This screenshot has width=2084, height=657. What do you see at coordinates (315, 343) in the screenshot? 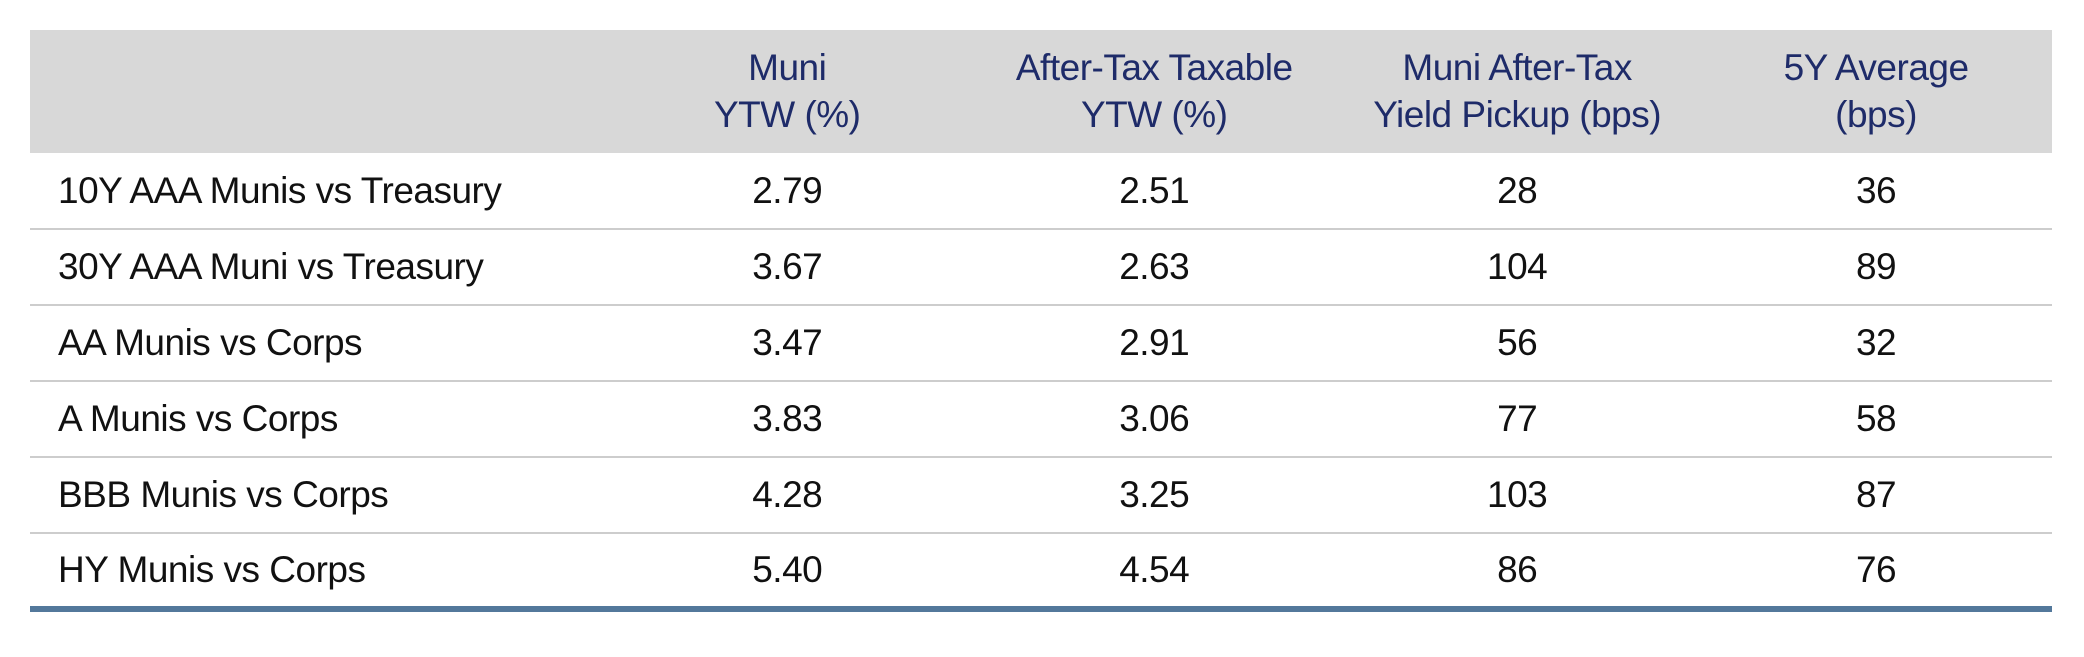
I see `row-label: AA Munis vs Corps` at bounding box center [315, 343].